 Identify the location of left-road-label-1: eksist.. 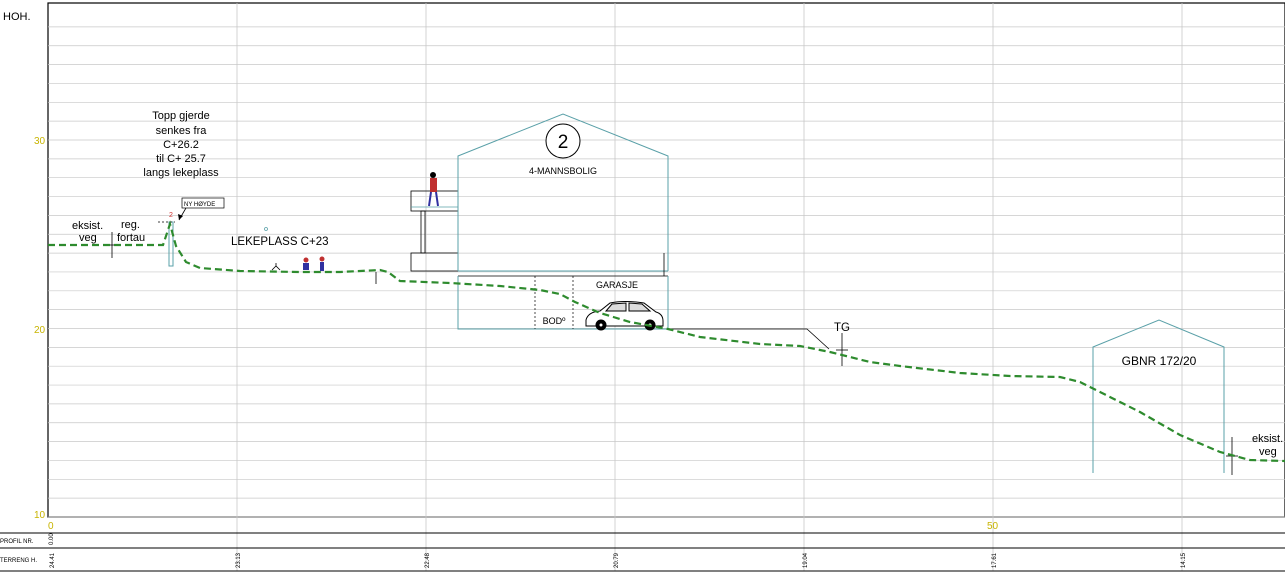
(87, 226).